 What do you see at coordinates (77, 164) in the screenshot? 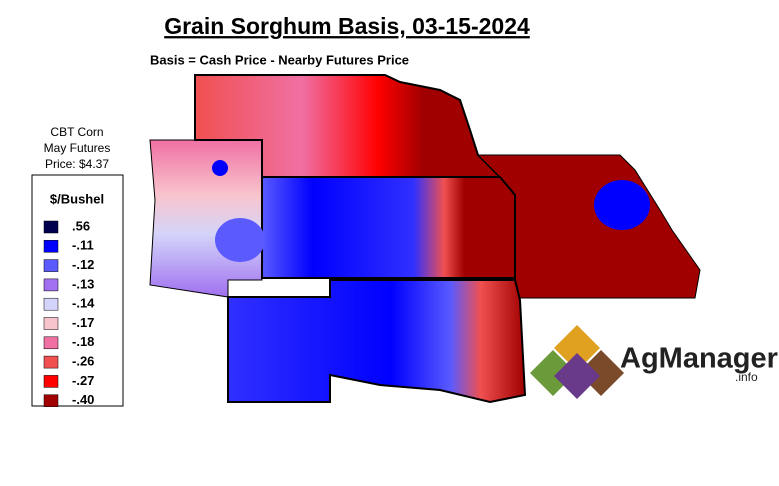
I see `futures-text: Price: $4.37` at bounding box center [77, 164].